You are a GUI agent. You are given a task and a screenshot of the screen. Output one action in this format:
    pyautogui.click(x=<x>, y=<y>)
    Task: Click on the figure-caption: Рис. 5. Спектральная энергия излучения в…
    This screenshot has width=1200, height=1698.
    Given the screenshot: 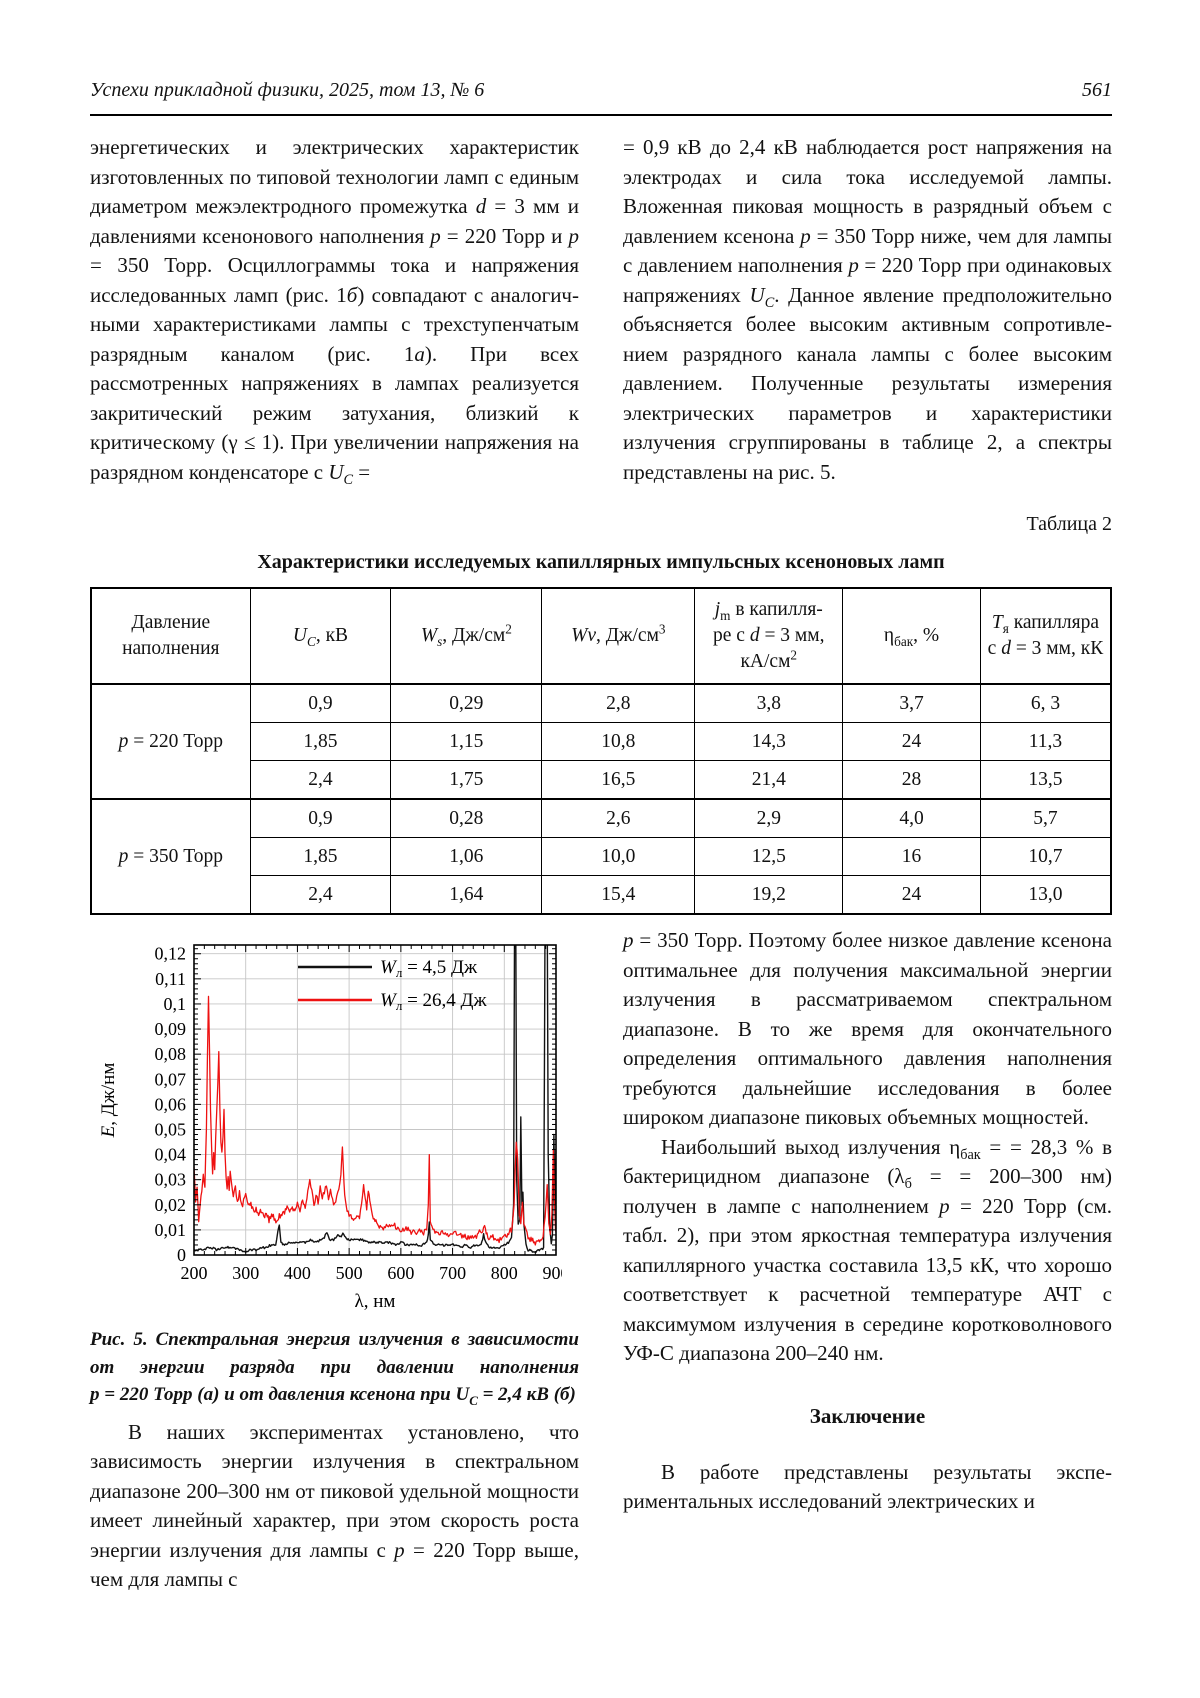 What is the action you would take?
    pyautogui.click(x=334, y=1368)
    